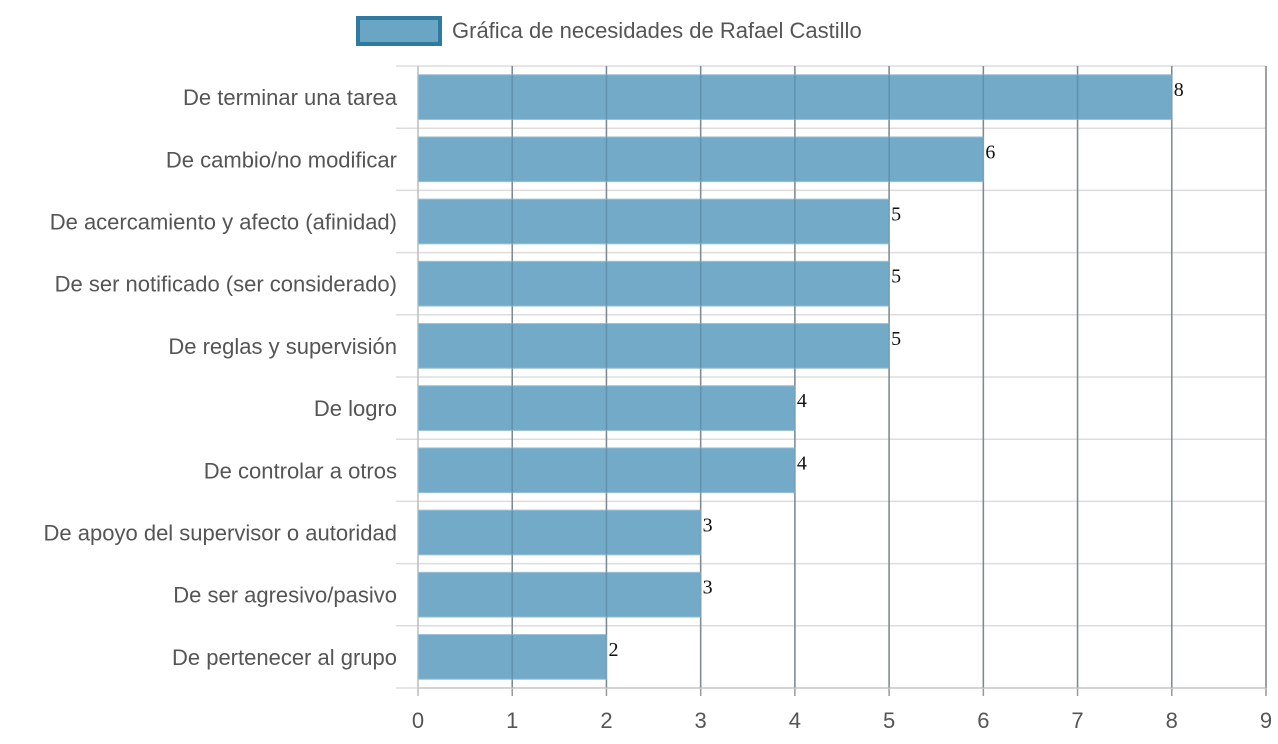 The height and width of the screenshot is (744, 1278). Describe the element at coordinates (285, 595) in the screenshot. I see `category-label: De ser agresivo/pasivo` at that location.